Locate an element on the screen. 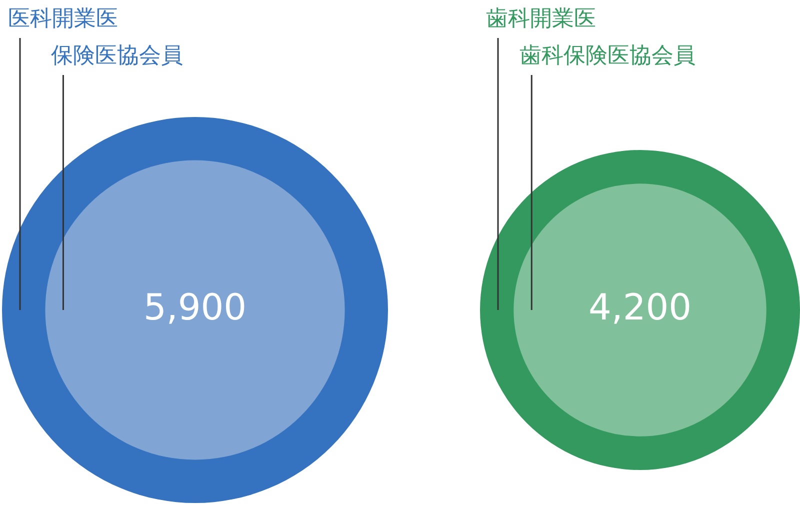 This screenshot has width=800, height=505. category-label: 歯科開業医 is located at coordinates (541, 19).